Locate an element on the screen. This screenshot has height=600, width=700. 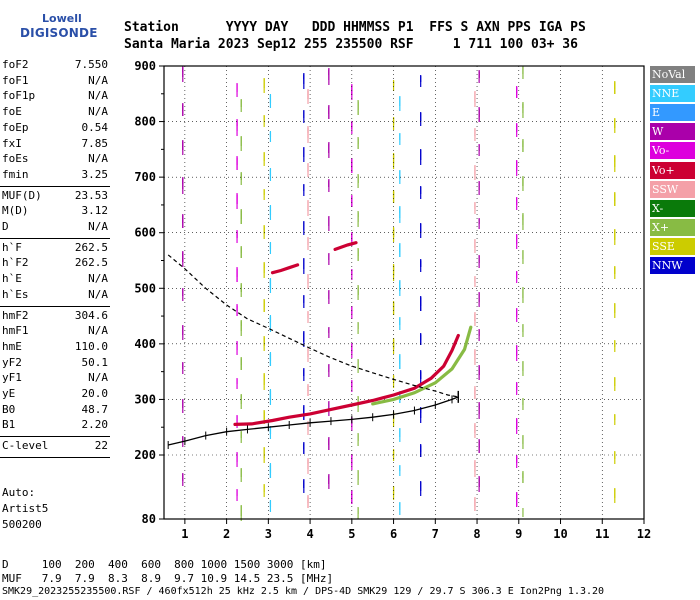
param-row: foF1 N/A is located at coordinates (55, 82).